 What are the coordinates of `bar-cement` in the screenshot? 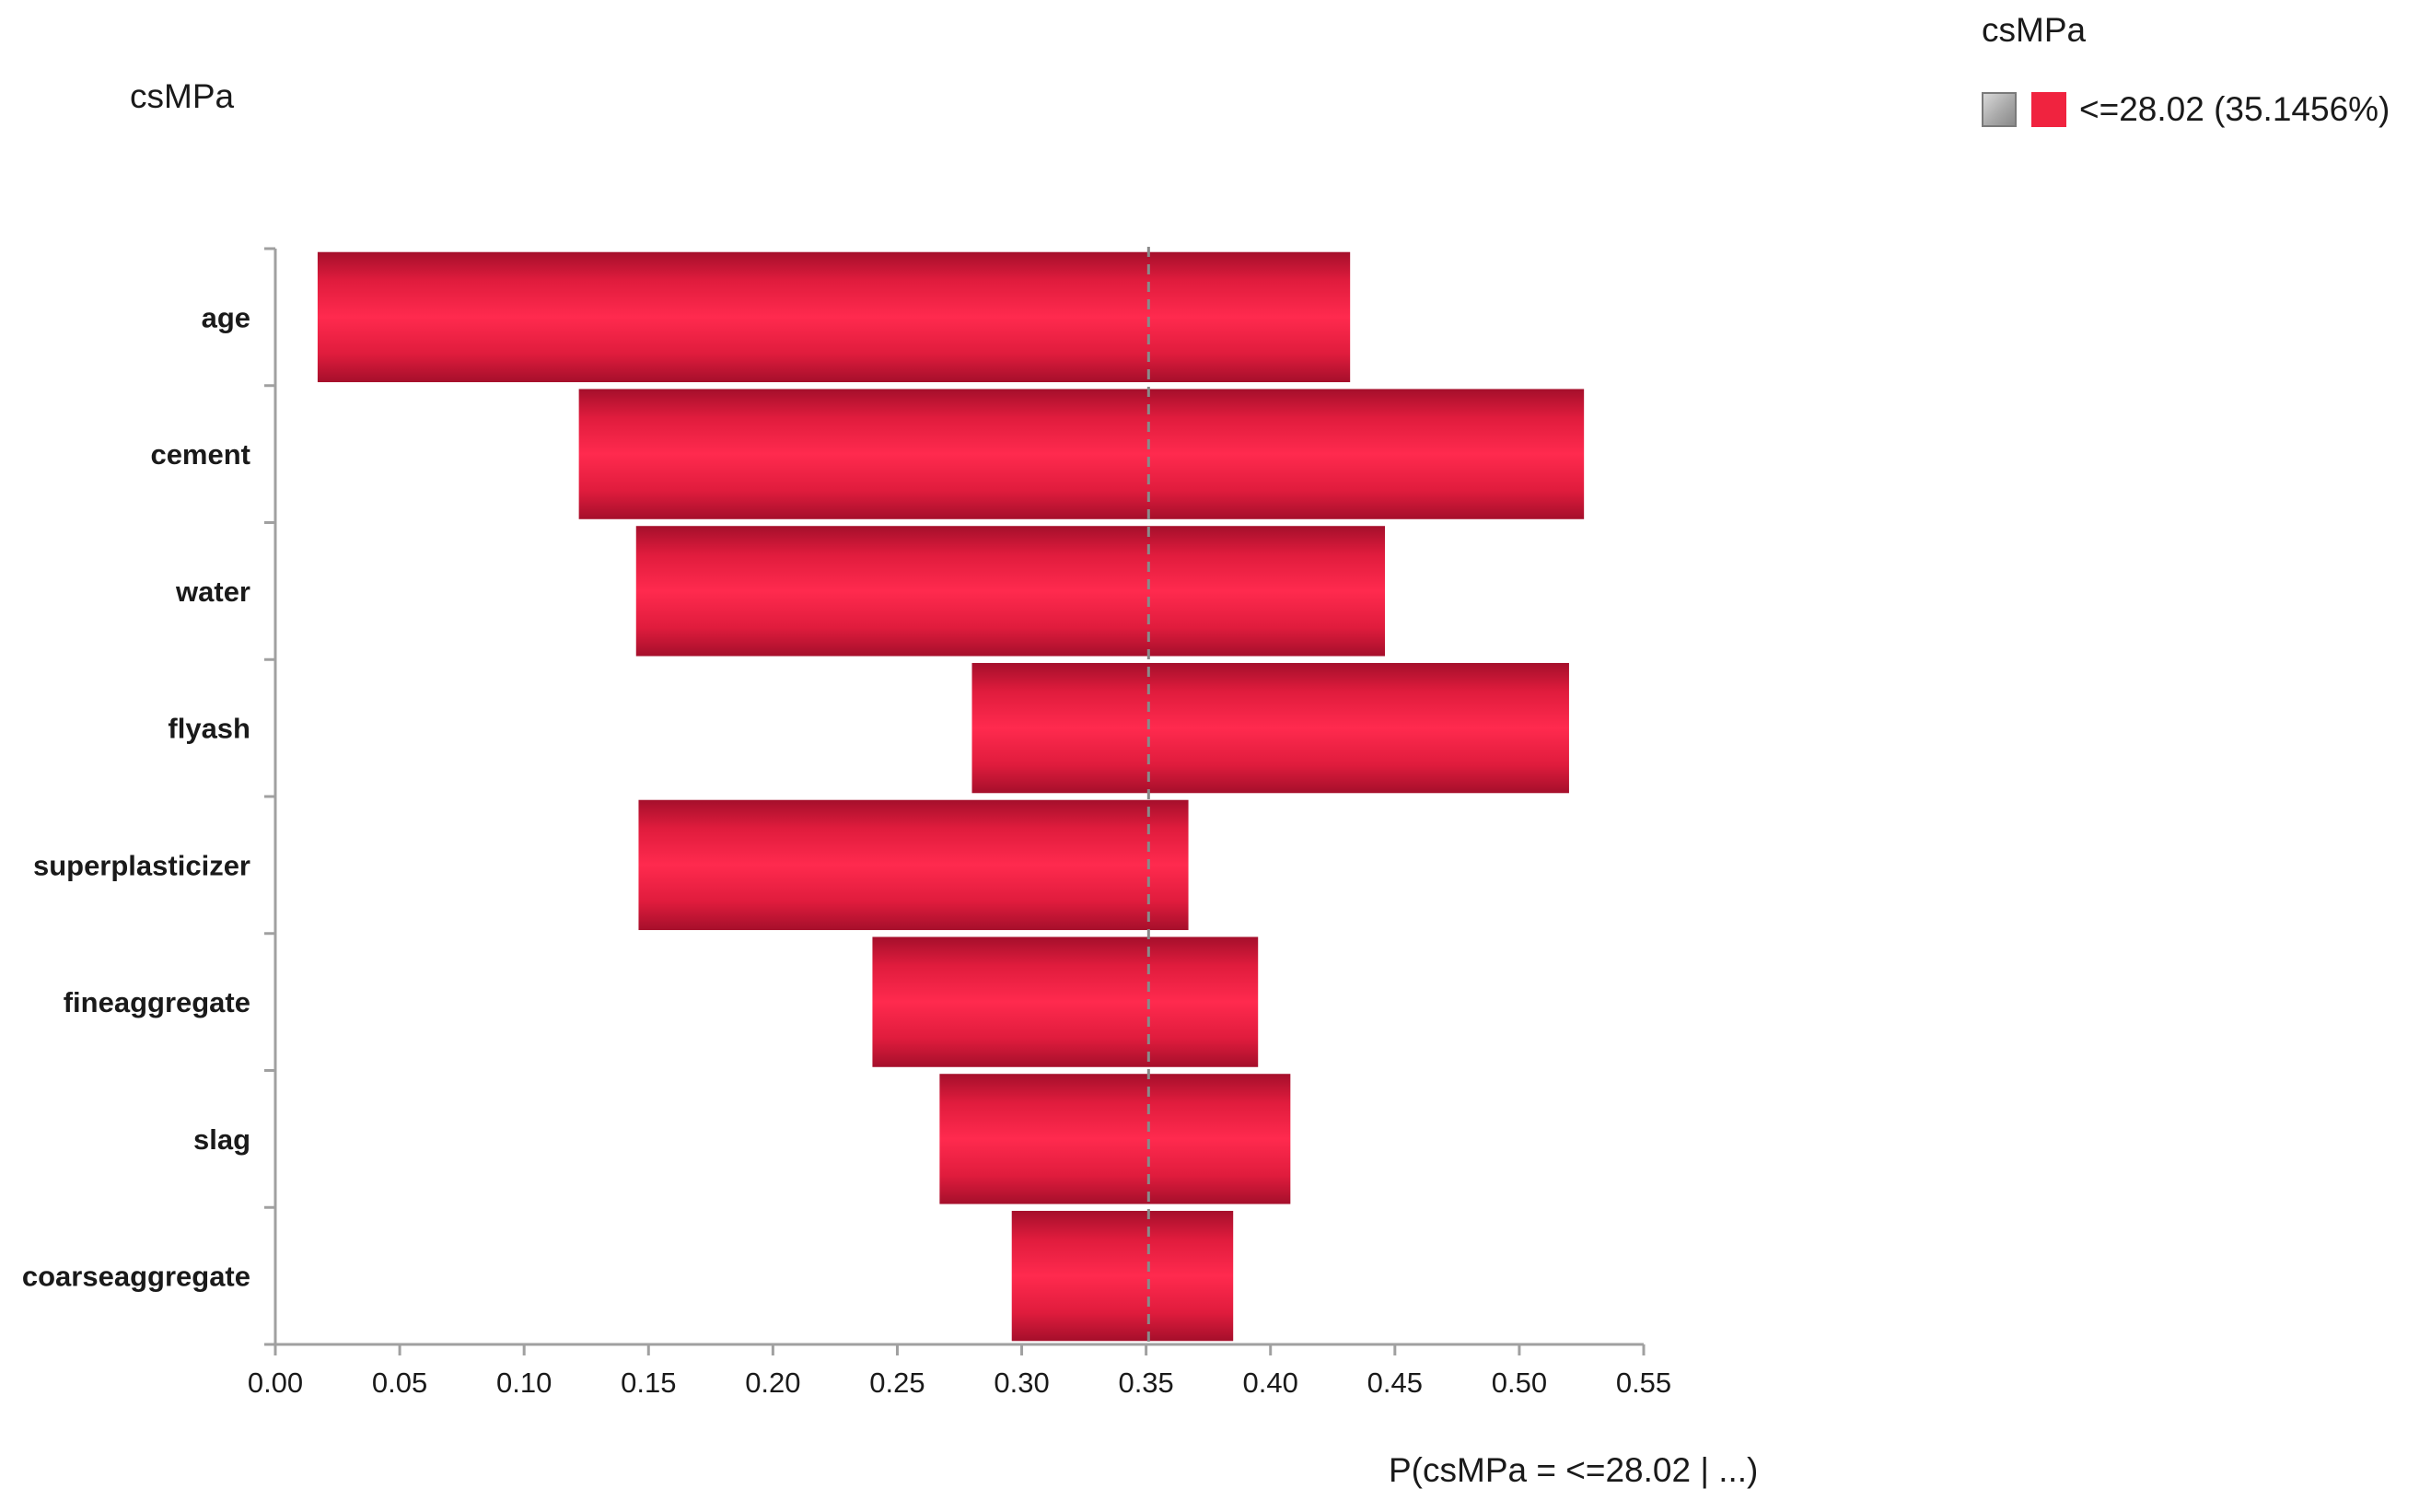 It's located at (1081, 454).